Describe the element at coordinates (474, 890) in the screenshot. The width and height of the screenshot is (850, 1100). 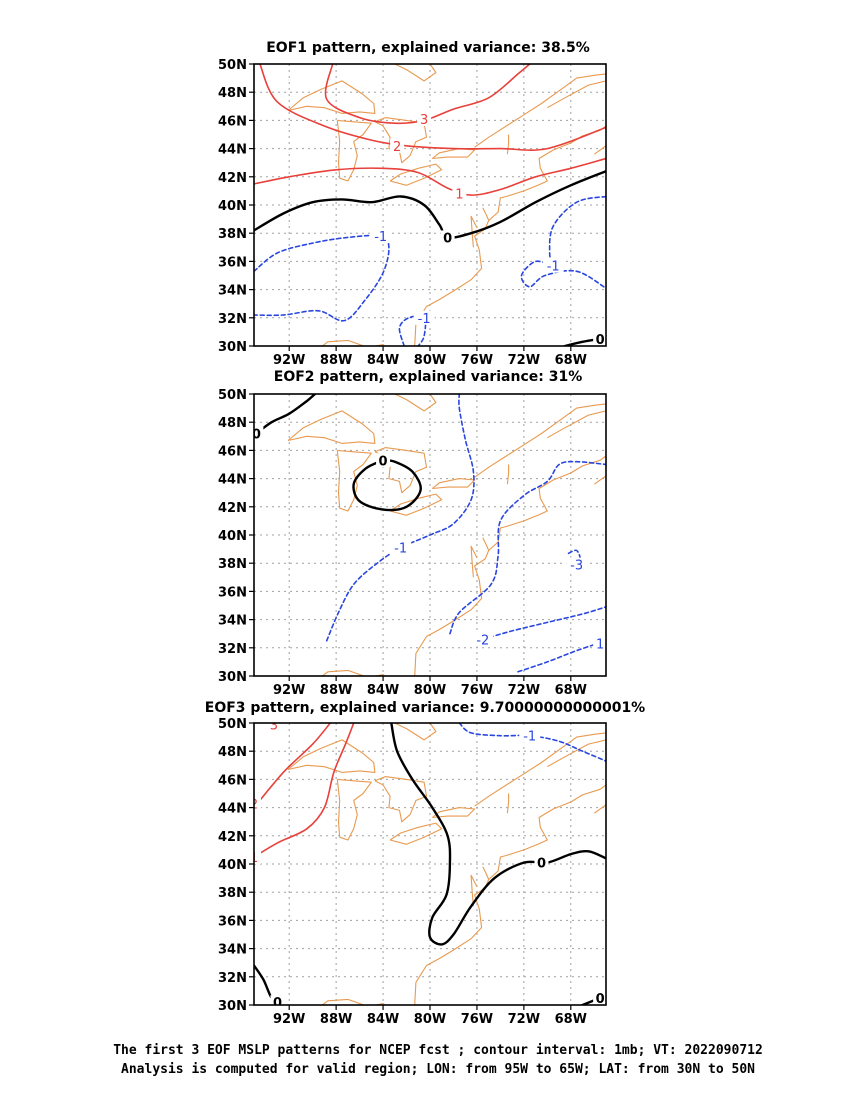
I see `coastline-chesapeake` at that location.